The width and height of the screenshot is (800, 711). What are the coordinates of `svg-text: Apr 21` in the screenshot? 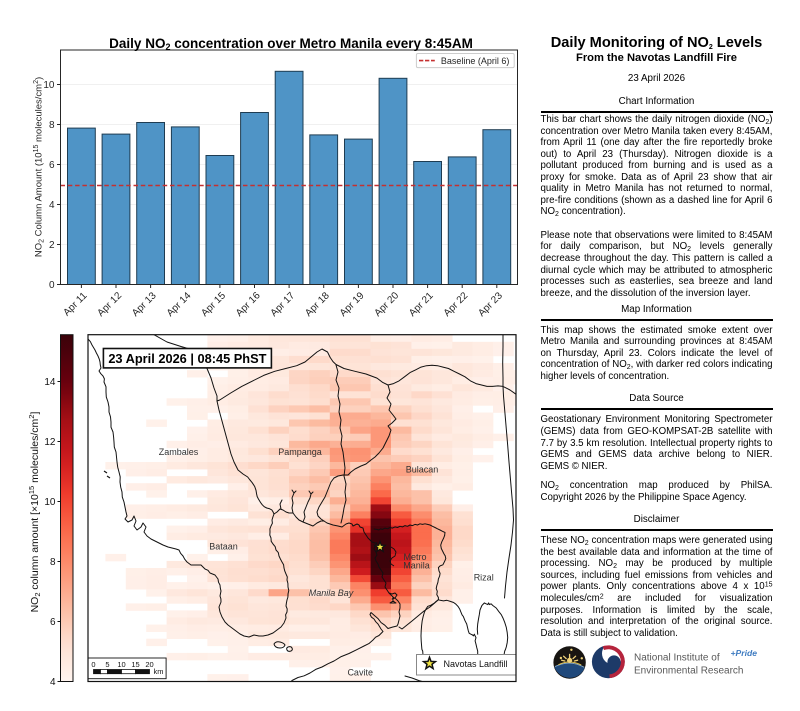 It's located at (421, 304).